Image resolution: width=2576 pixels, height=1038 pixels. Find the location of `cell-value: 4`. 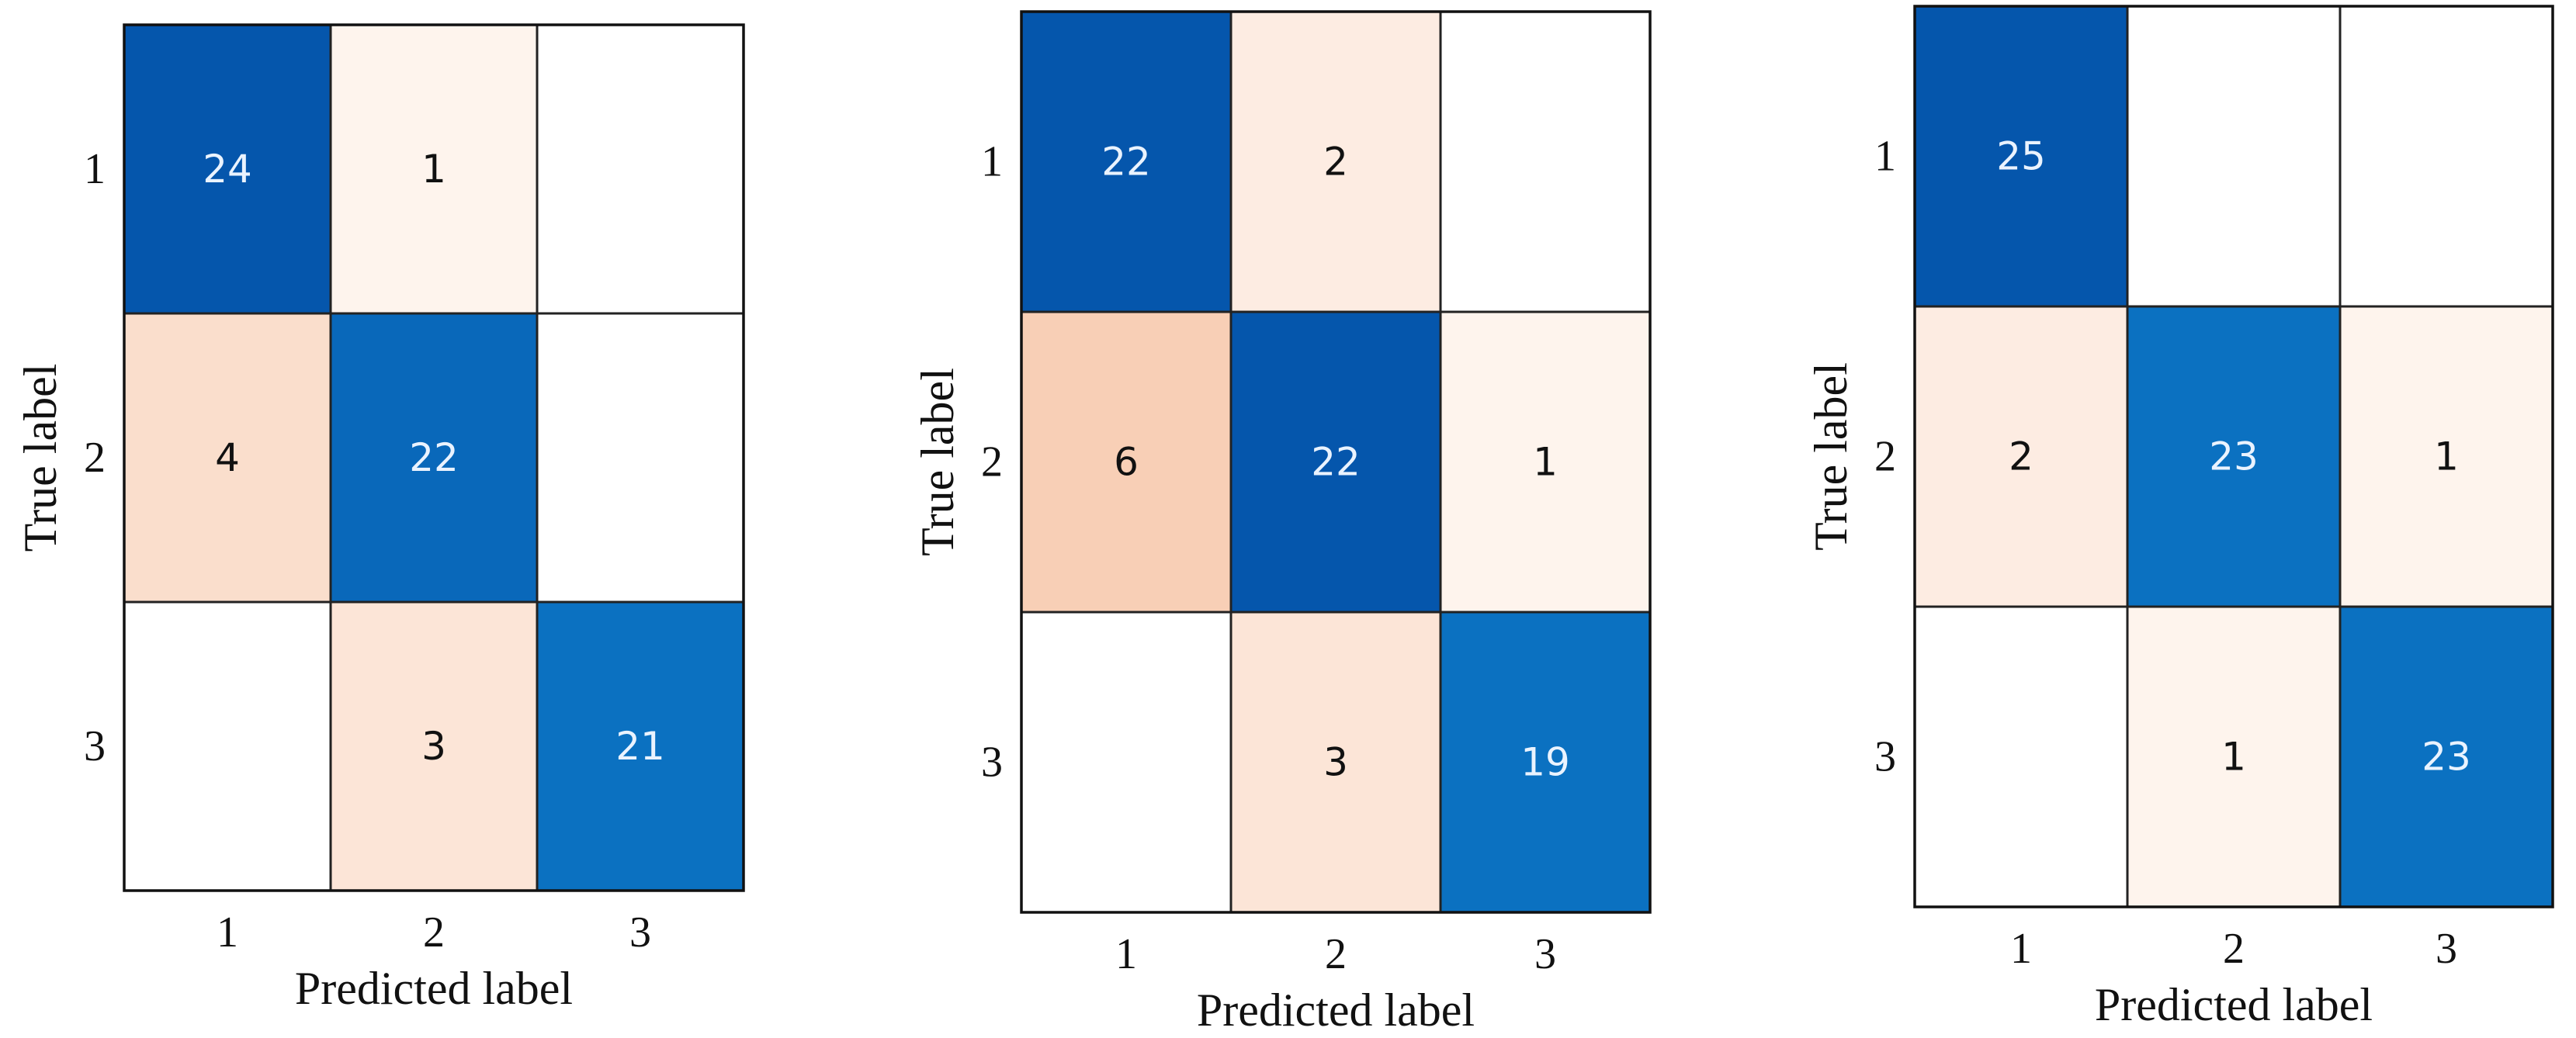

cell-value: 4 is located at coordinates (227, 457).